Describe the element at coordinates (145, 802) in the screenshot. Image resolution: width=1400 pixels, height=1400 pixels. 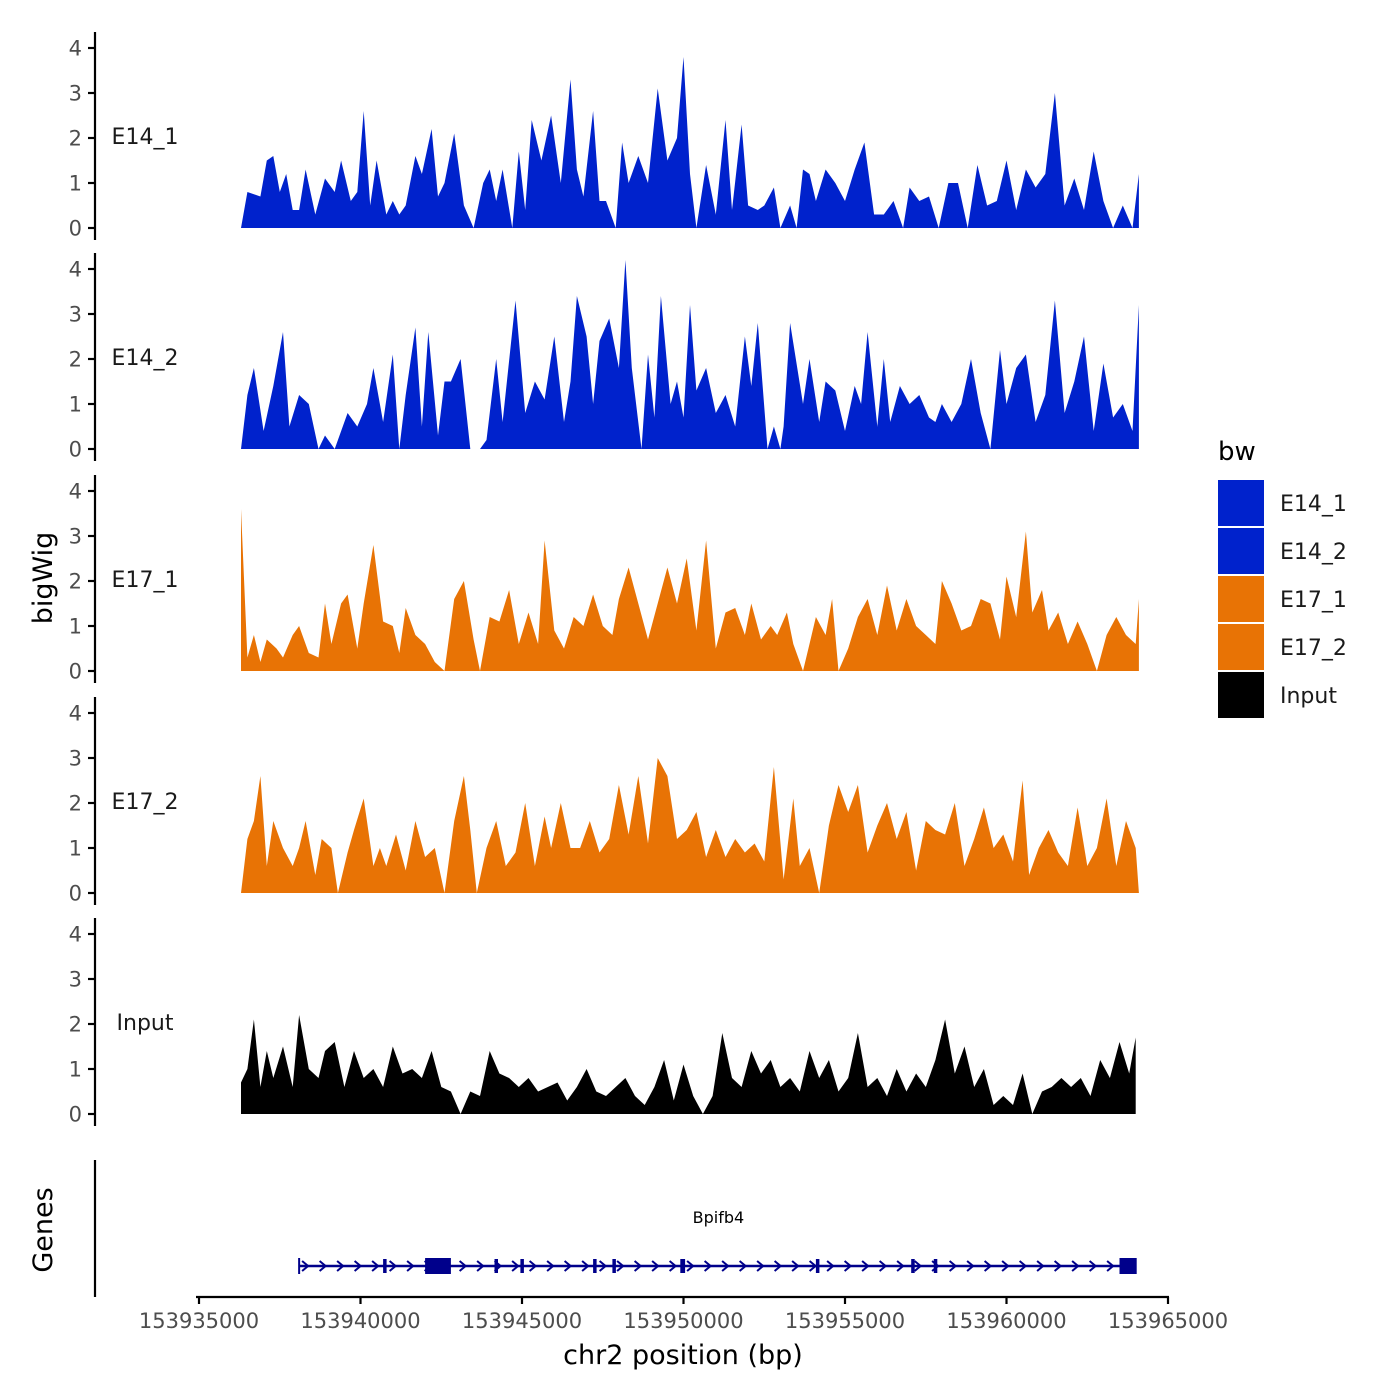
I see `track-label: E17_2` at that location.